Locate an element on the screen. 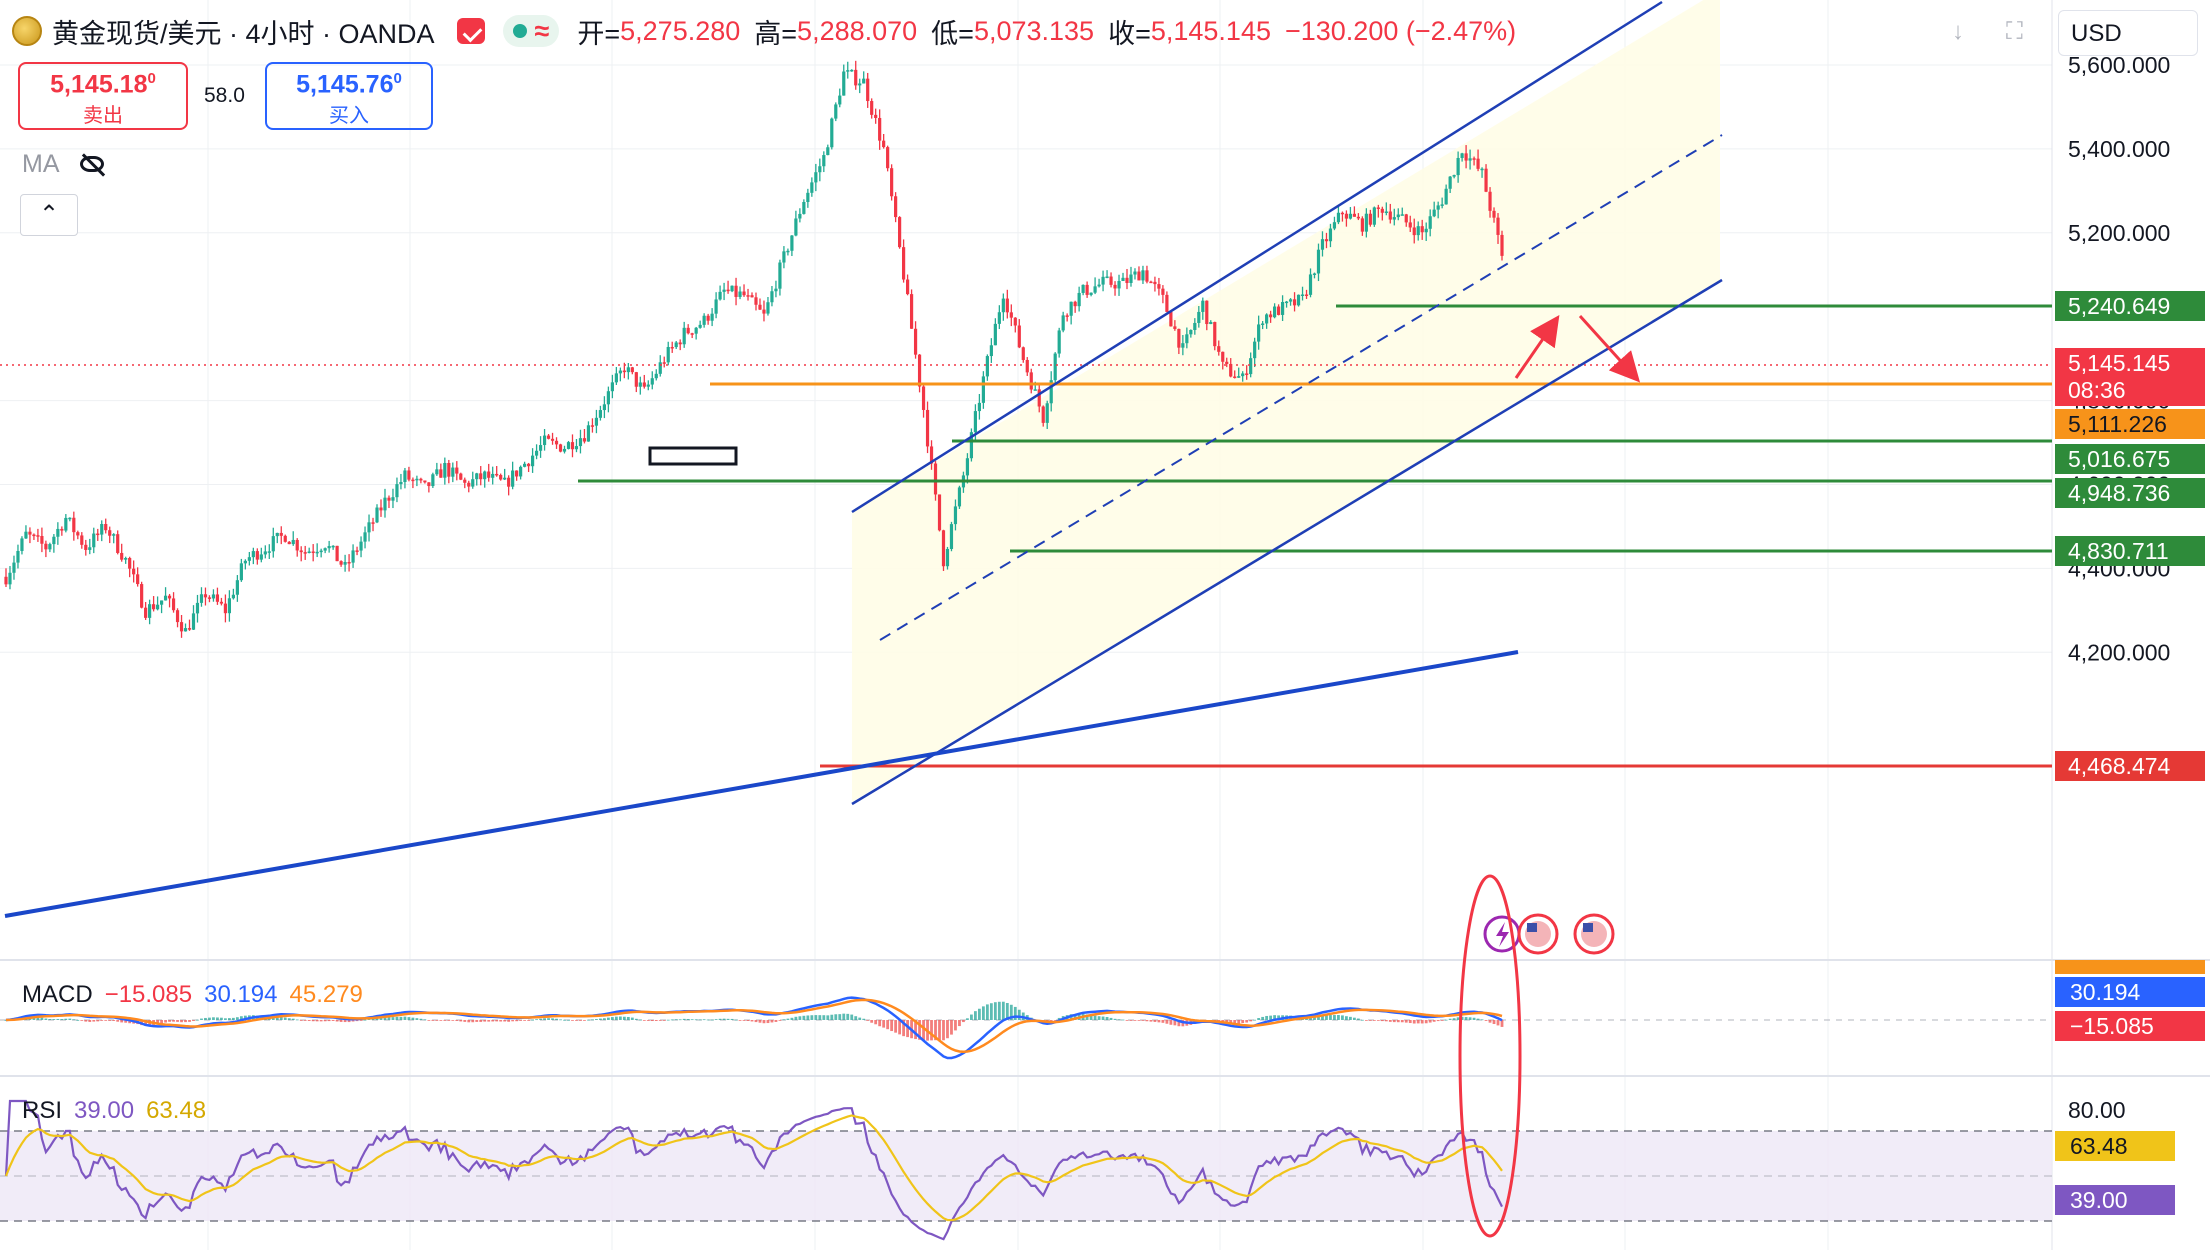  chevron-up-icon: ⌃ is located at coordinates (49, 214).